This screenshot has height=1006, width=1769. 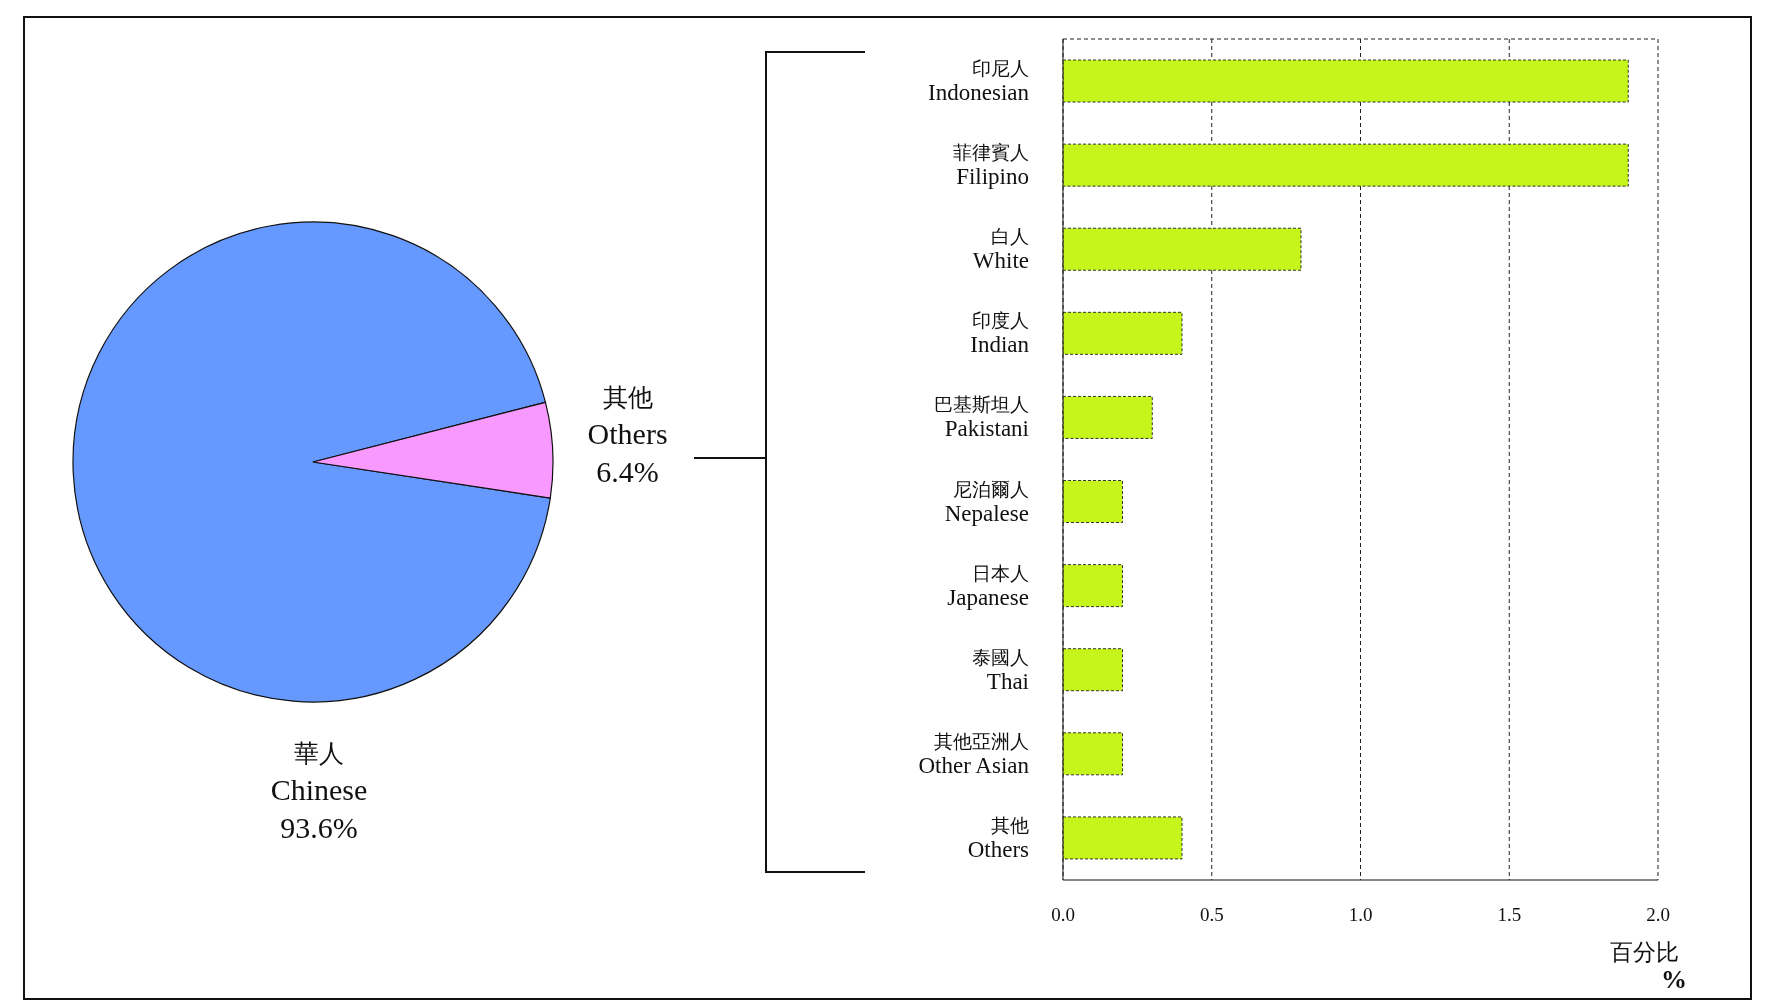 What do you see at coordinates (991, 165) in the screenshot?
I see `y-tick-label: 菲律賓人 Filipino` at bounding box center [991, 165].